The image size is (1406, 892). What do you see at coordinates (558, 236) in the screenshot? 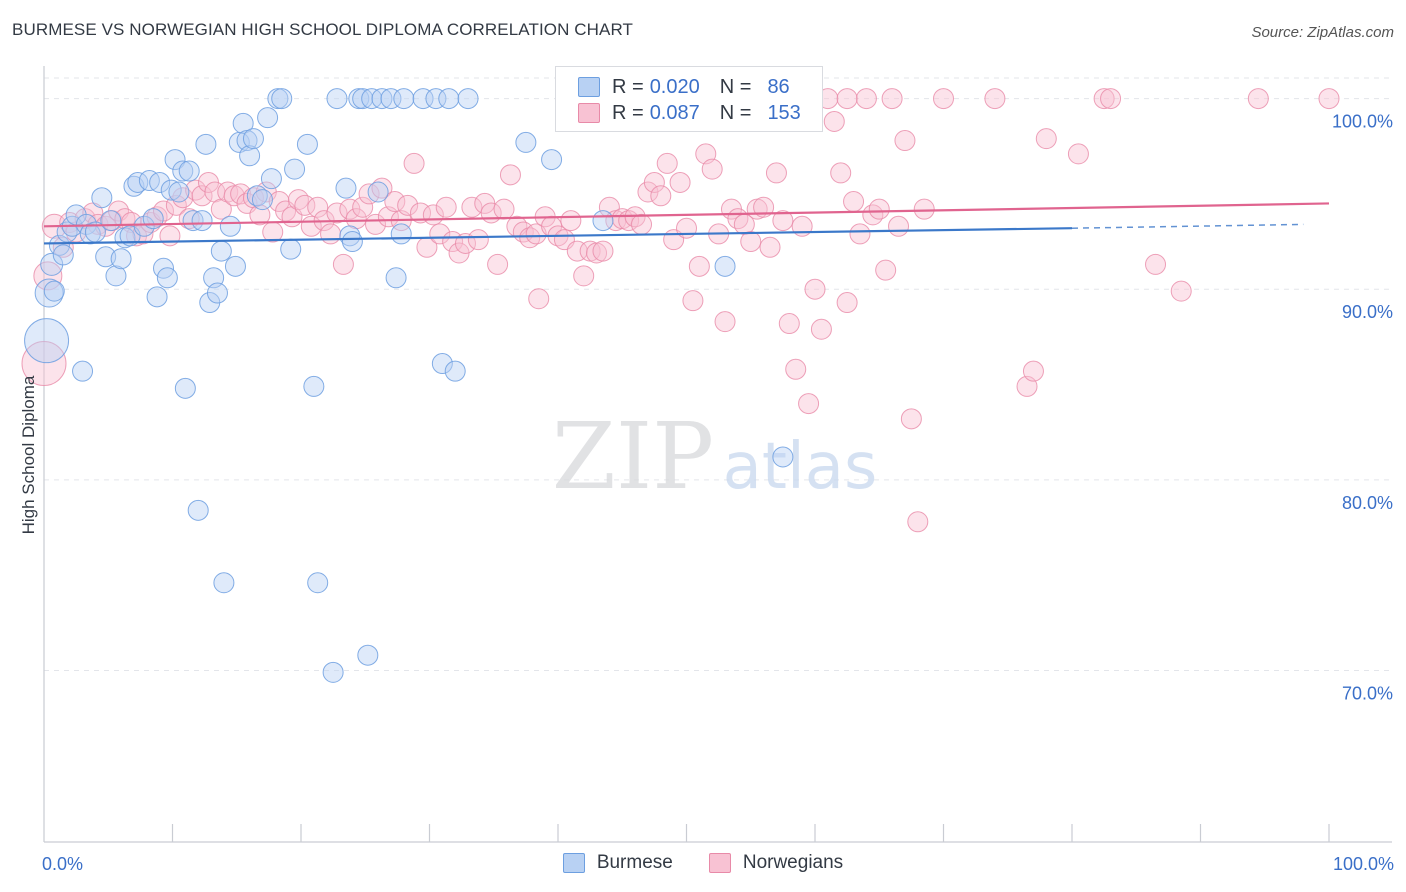
I see `burmese-trend-line` at bounding box center [558, 236].